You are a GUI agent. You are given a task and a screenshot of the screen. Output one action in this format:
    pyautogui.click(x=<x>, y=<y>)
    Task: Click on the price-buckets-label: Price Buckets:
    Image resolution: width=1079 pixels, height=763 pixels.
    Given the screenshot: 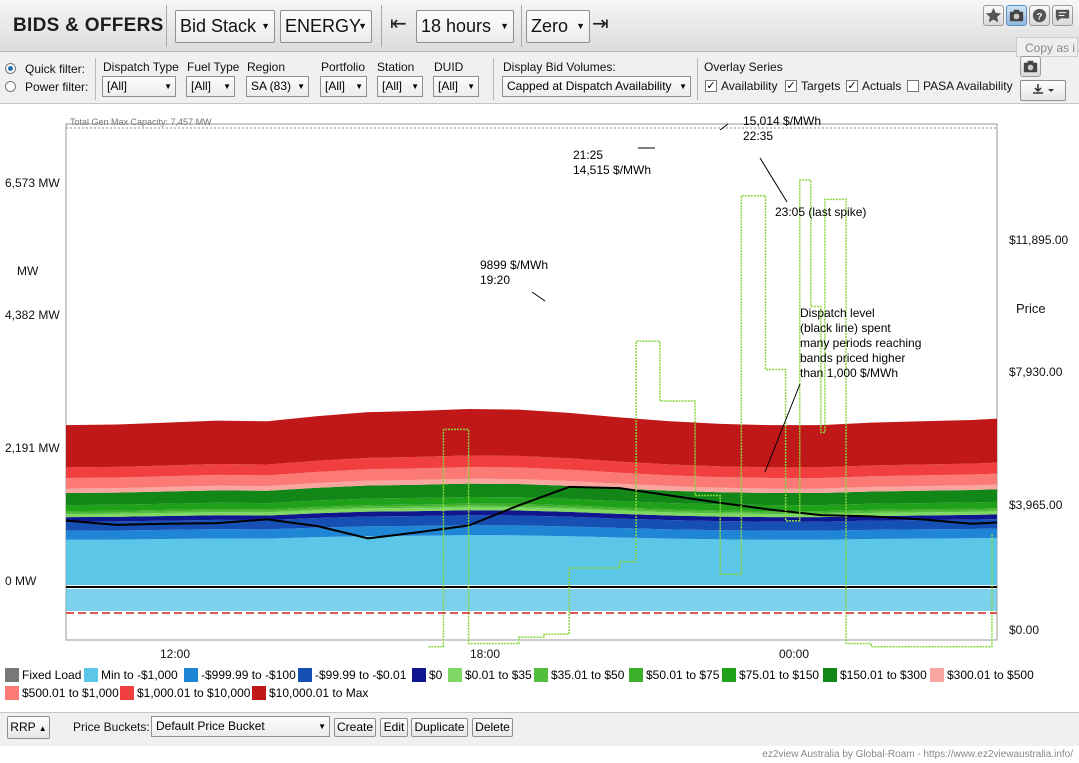 What is the action you would take?
    pyautogui.click(x=111, y=727)
    